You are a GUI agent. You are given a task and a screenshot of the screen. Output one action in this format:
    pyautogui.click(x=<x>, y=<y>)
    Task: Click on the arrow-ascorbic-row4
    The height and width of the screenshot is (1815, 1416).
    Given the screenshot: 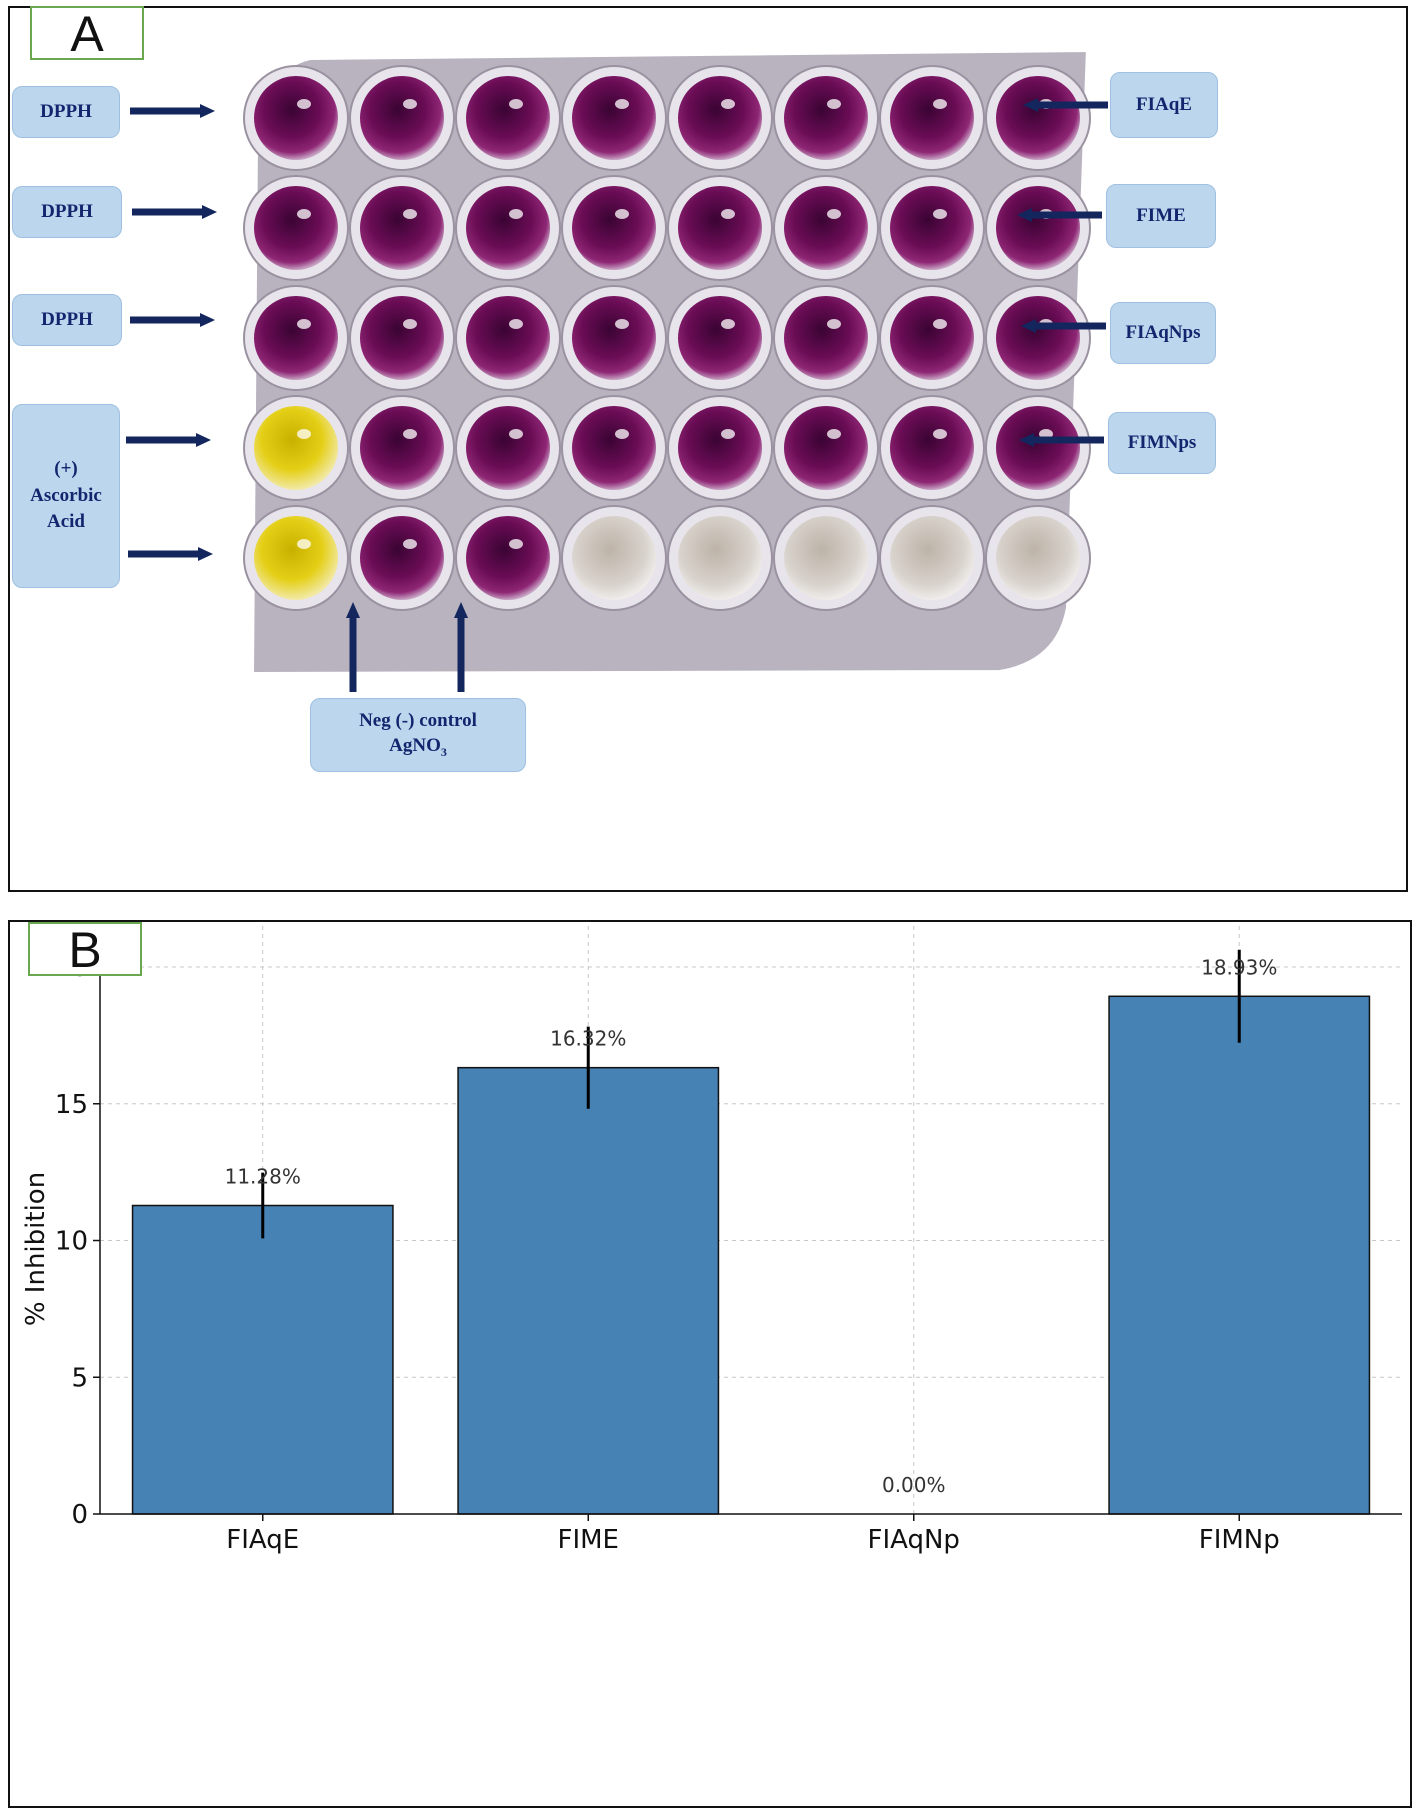 What is the action you would take?
    pyautogui.click(x=168, y=440)
    